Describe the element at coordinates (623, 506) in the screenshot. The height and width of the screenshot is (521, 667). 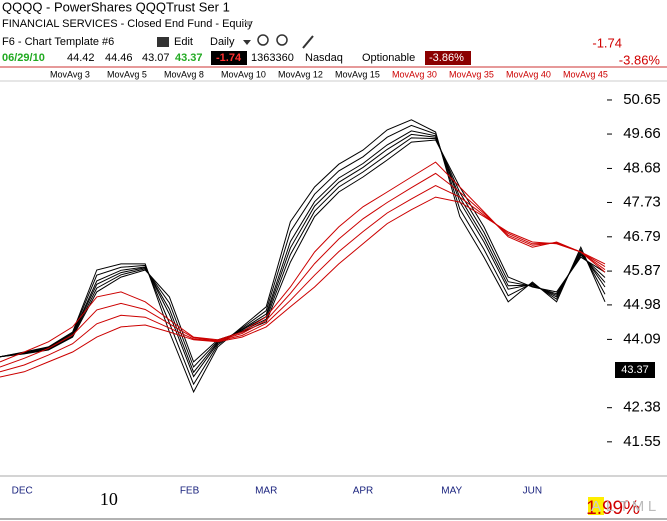
I see `period-option: T` at that location.